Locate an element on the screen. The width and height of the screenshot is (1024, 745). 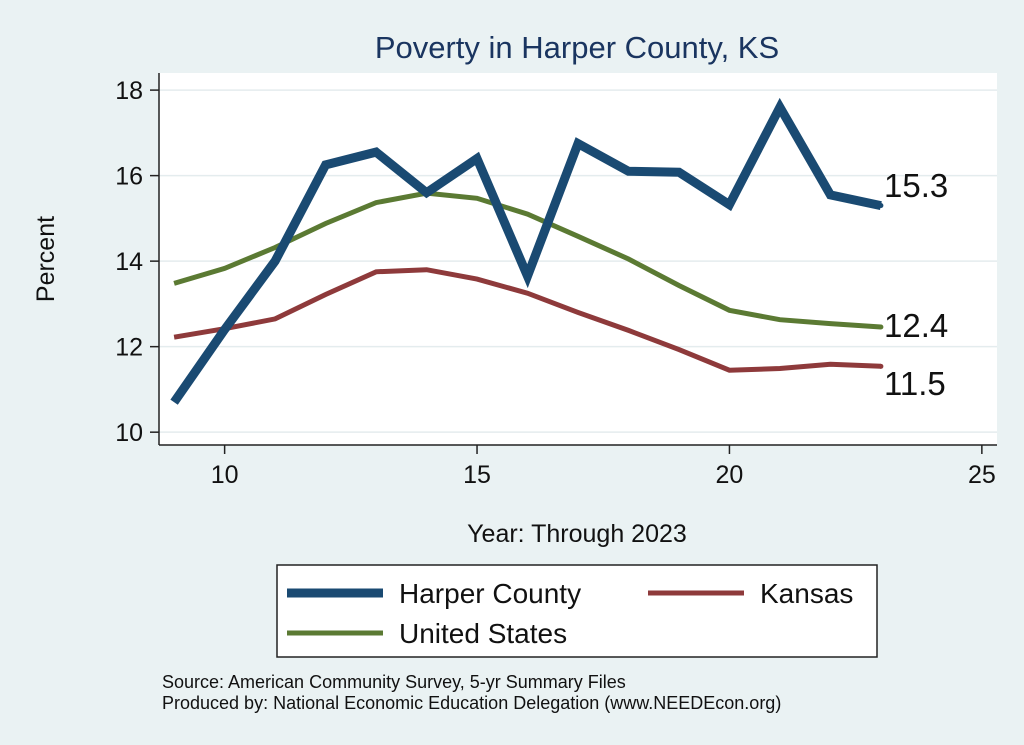
x-tick-label: 10 is located at coordinates (225, 475).